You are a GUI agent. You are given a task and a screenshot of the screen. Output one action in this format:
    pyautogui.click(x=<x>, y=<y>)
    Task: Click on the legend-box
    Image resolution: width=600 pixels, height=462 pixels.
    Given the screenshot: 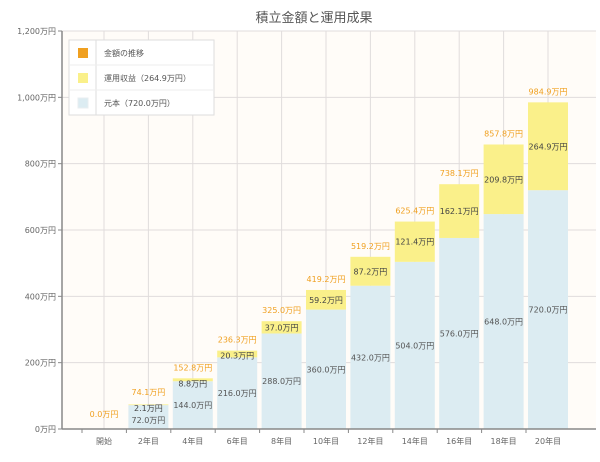 What is the action you would take?
    pyautogui.click(x=141, y=77)
    